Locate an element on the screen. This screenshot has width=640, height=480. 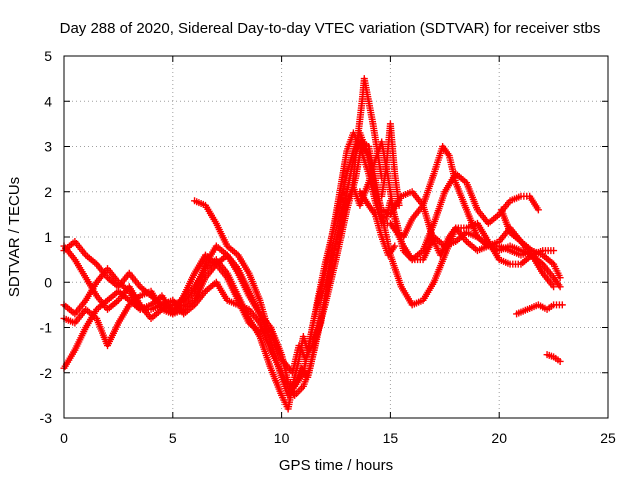
x-tick-label: 15 is located at coordinates (391, 438).